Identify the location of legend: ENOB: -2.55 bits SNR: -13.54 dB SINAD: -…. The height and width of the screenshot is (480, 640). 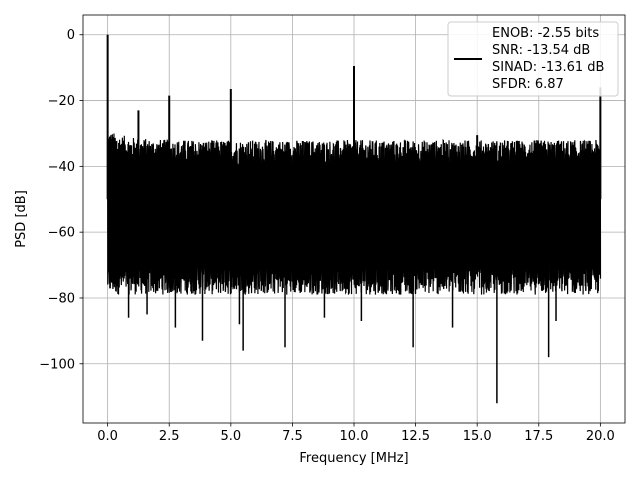
(533, 59).